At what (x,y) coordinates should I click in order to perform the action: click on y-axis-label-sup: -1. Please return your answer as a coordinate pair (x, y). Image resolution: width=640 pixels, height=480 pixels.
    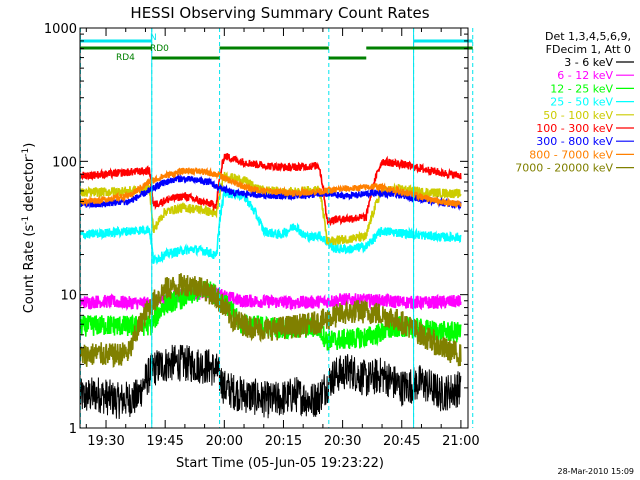
    Looking at the image, I should click on (26, 220).